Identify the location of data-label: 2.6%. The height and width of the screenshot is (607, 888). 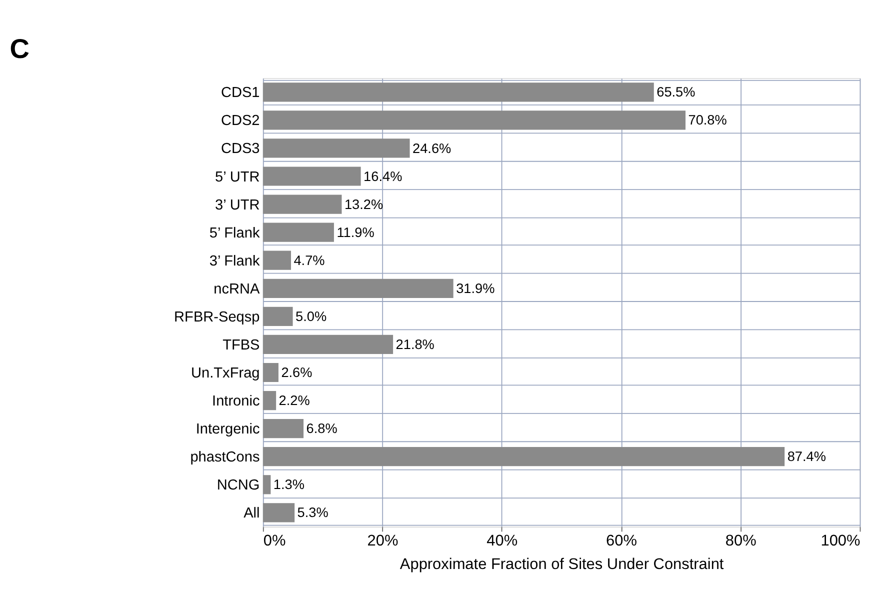
(296, 372).